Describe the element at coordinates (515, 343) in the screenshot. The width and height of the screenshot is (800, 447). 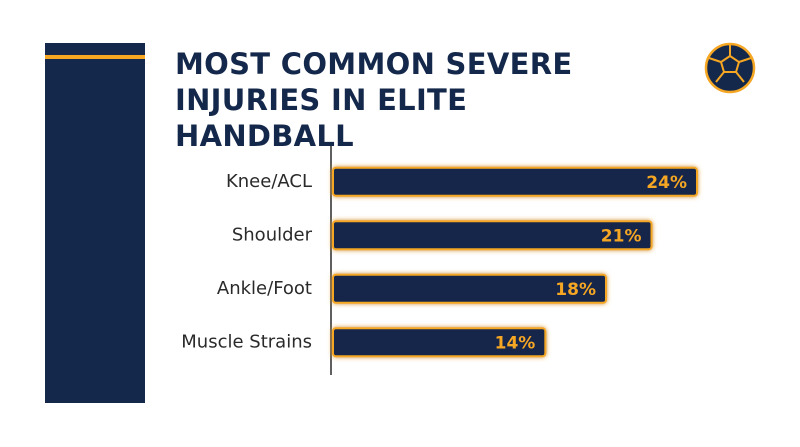
I see `data-label: 14%` at that location.